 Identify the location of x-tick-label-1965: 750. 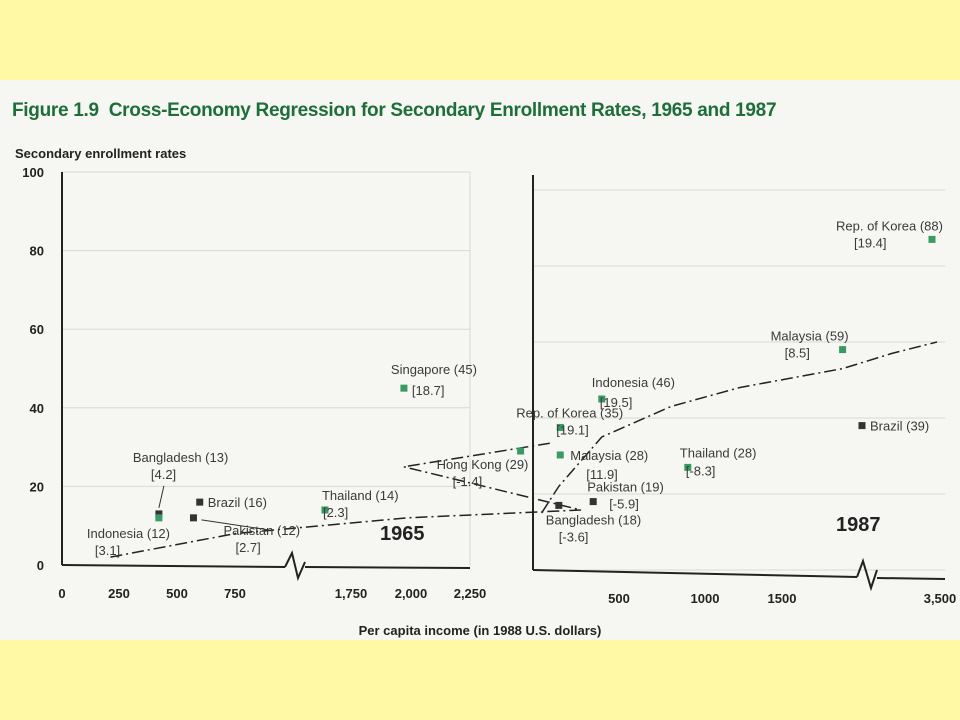
(235, 593).